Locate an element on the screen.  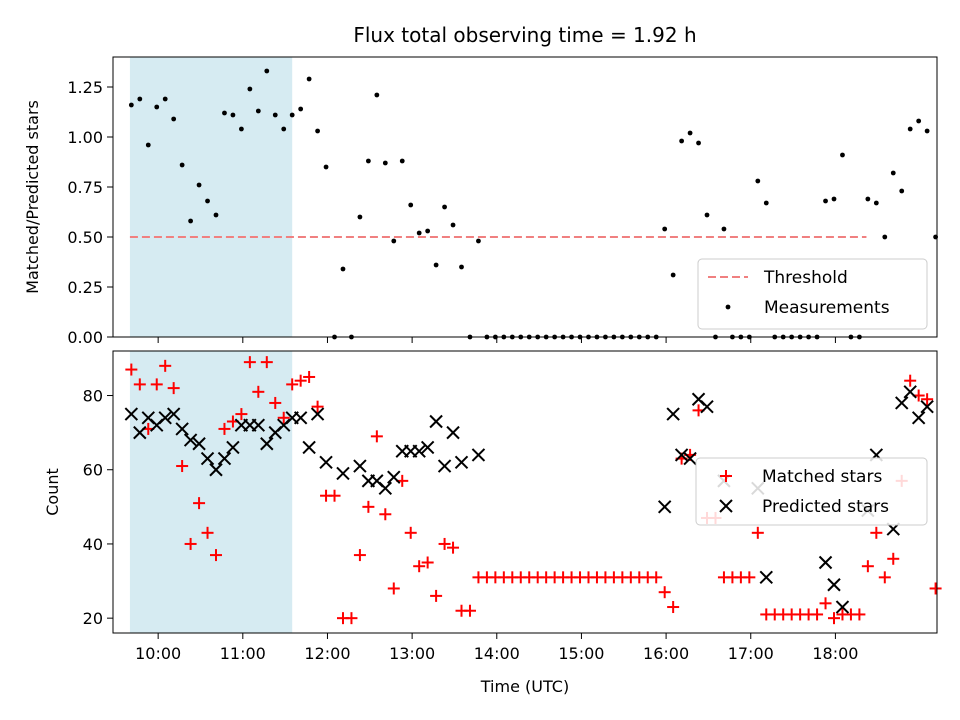
top-y-tick-label: 1.25 is located at coordinates (85, 87).